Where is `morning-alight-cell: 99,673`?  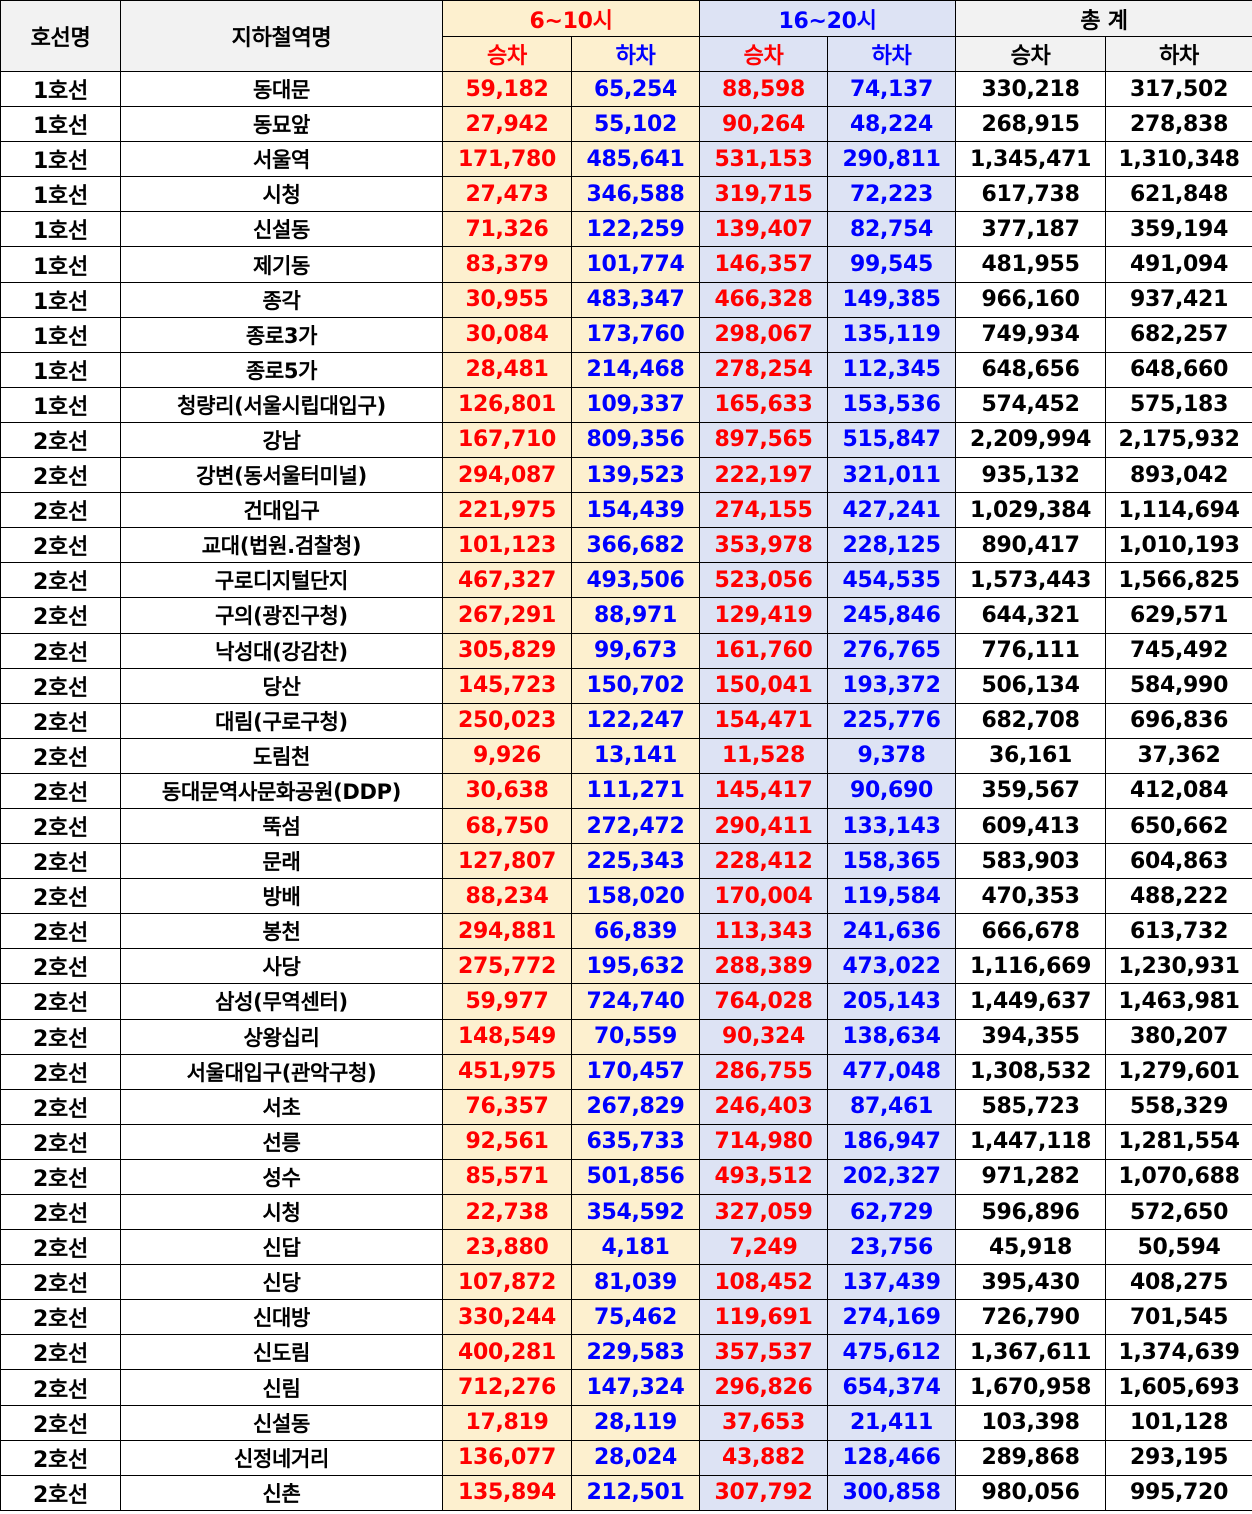 morning-alight-cell: 99,673 is located at coordinates (635, 650).